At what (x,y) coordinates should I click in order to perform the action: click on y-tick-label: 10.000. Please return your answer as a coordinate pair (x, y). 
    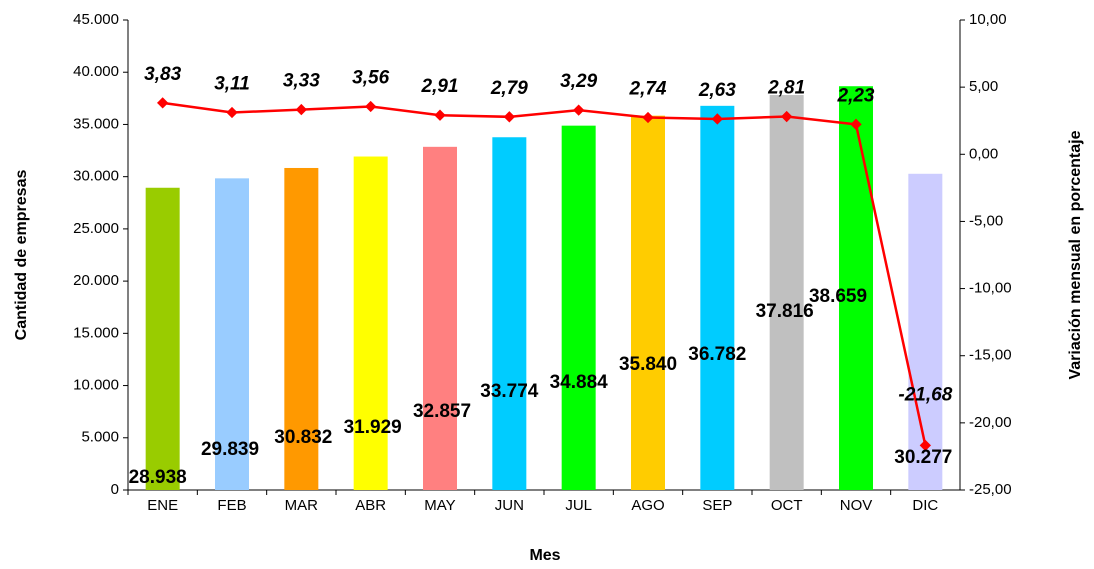
    Looking at the image, I should click on (96, 385).